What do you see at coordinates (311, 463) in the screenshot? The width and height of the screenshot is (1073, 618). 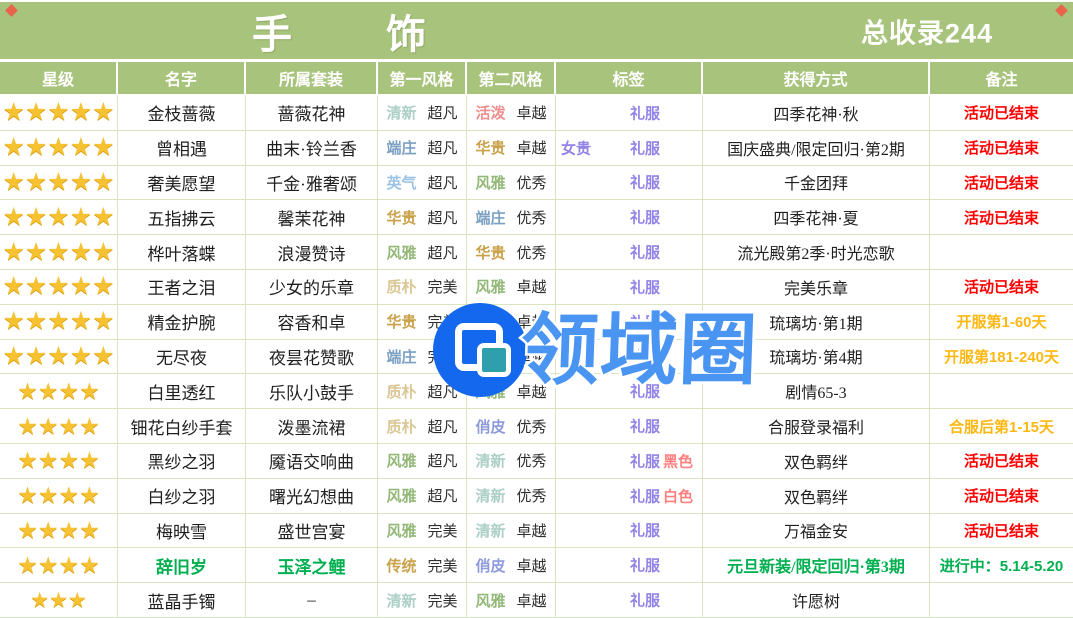 I see `item-set: 魇语交响曲` at bounding box center [311, 463].